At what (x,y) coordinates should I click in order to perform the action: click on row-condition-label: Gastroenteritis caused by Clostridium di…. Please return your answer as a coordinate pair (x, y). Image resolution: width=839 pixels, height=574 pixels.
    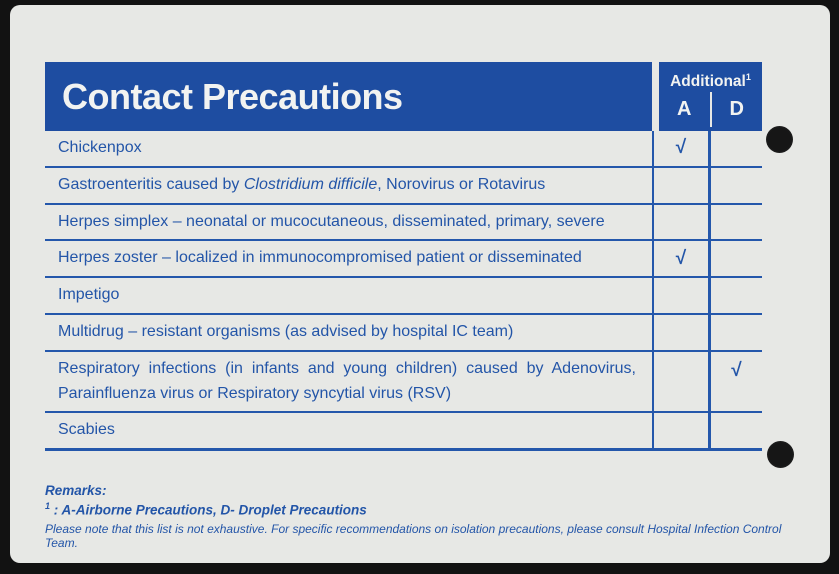
    Looking at the image, I should click on (302, 184).